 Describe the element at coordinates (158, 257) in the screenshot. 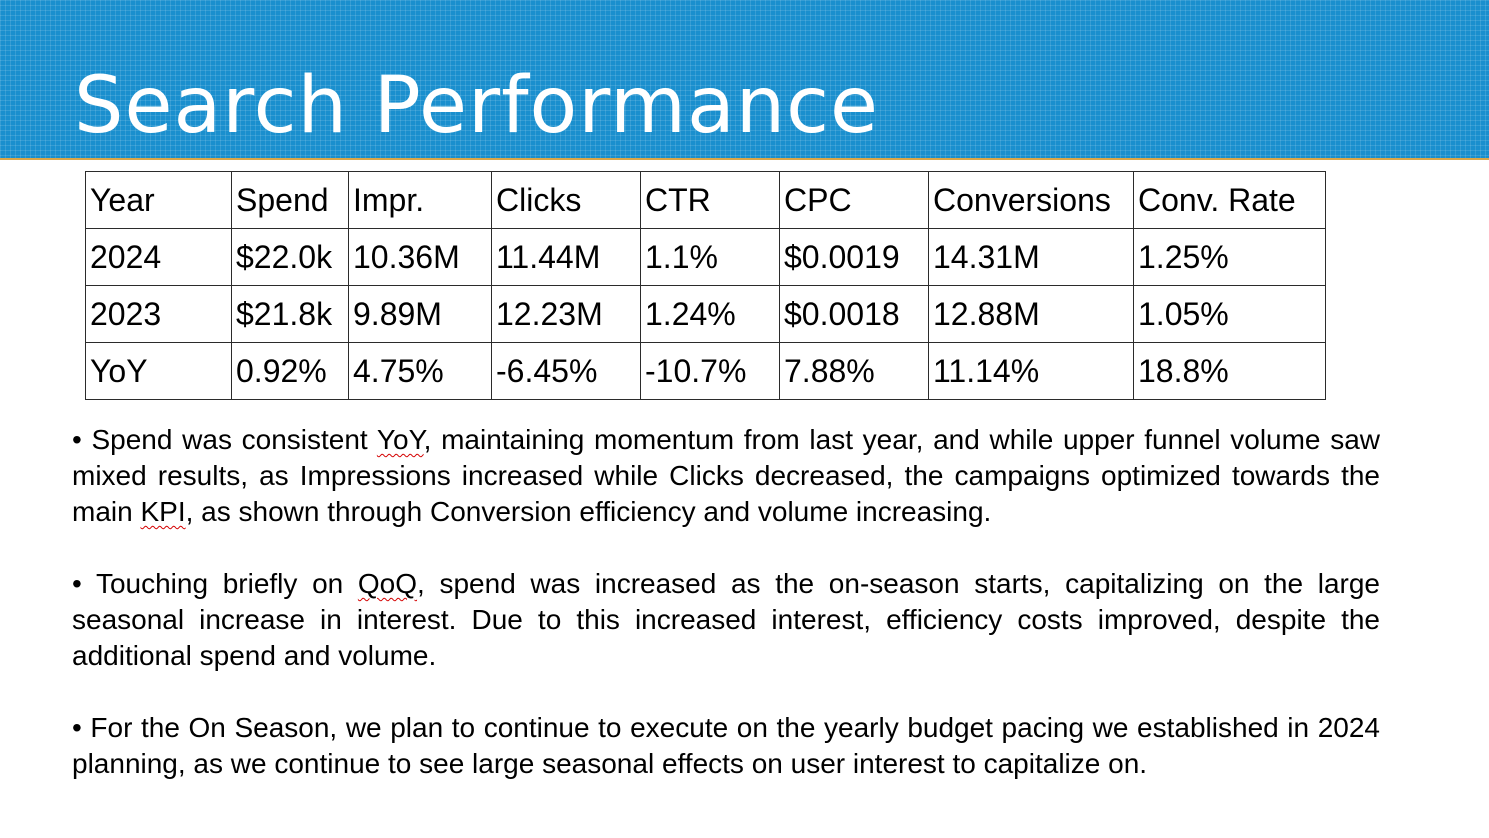

I see `table-cell: 2024` at that location.